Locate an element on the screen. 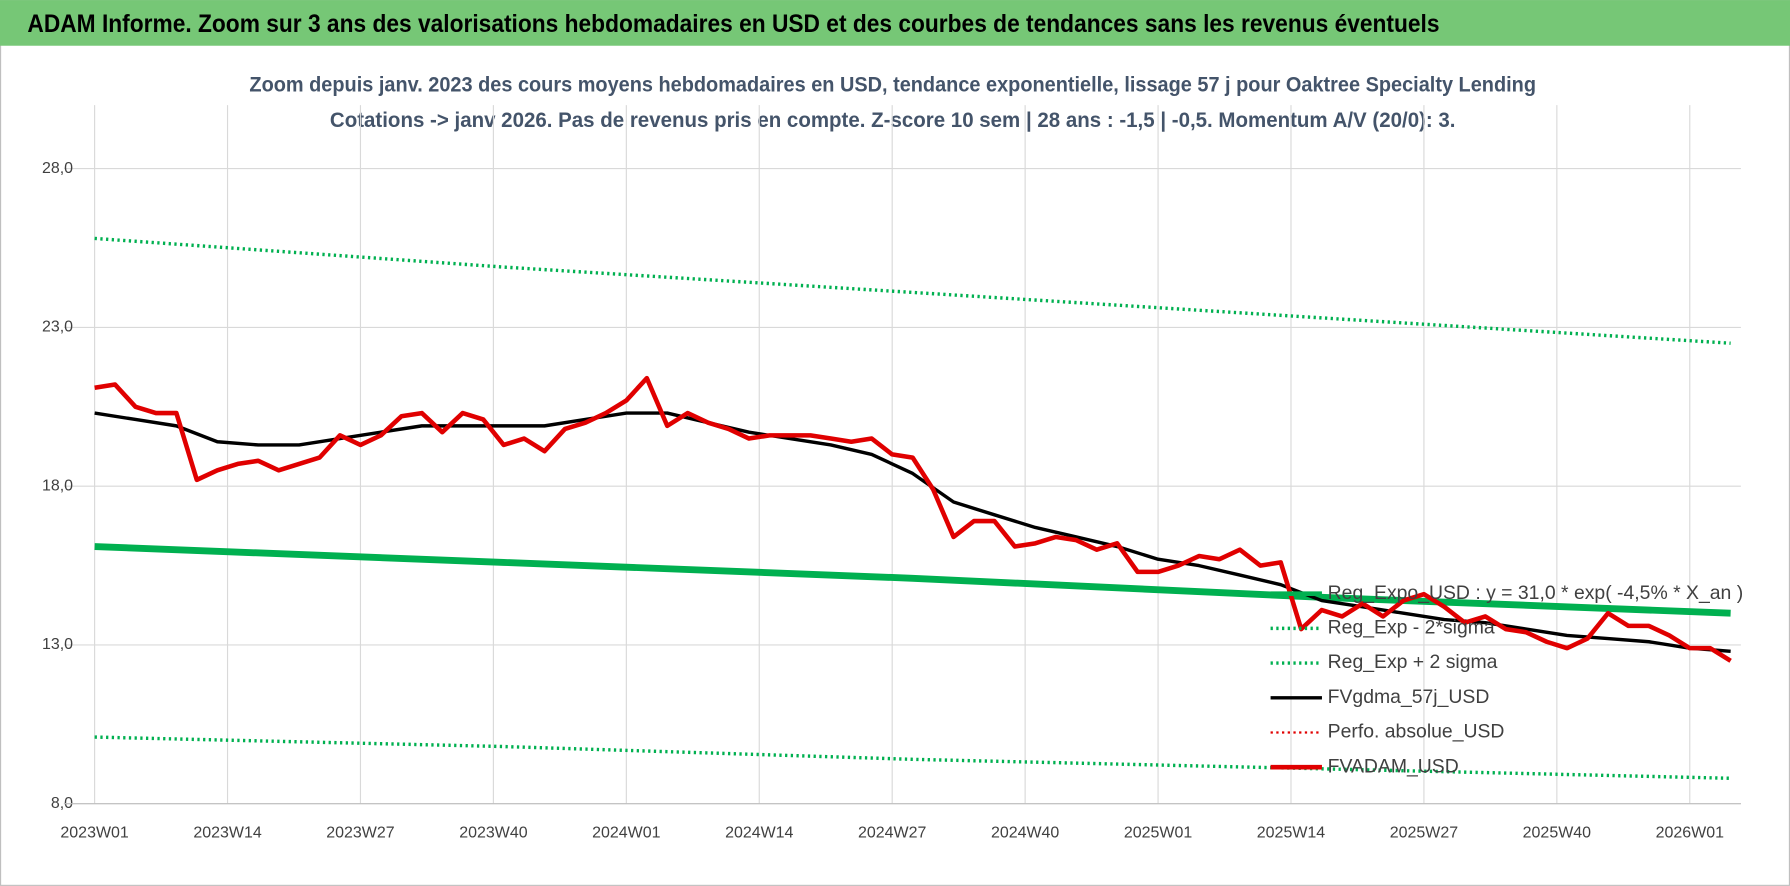  x-tick-label: 2024W27 is located at coordinates (892, 833).